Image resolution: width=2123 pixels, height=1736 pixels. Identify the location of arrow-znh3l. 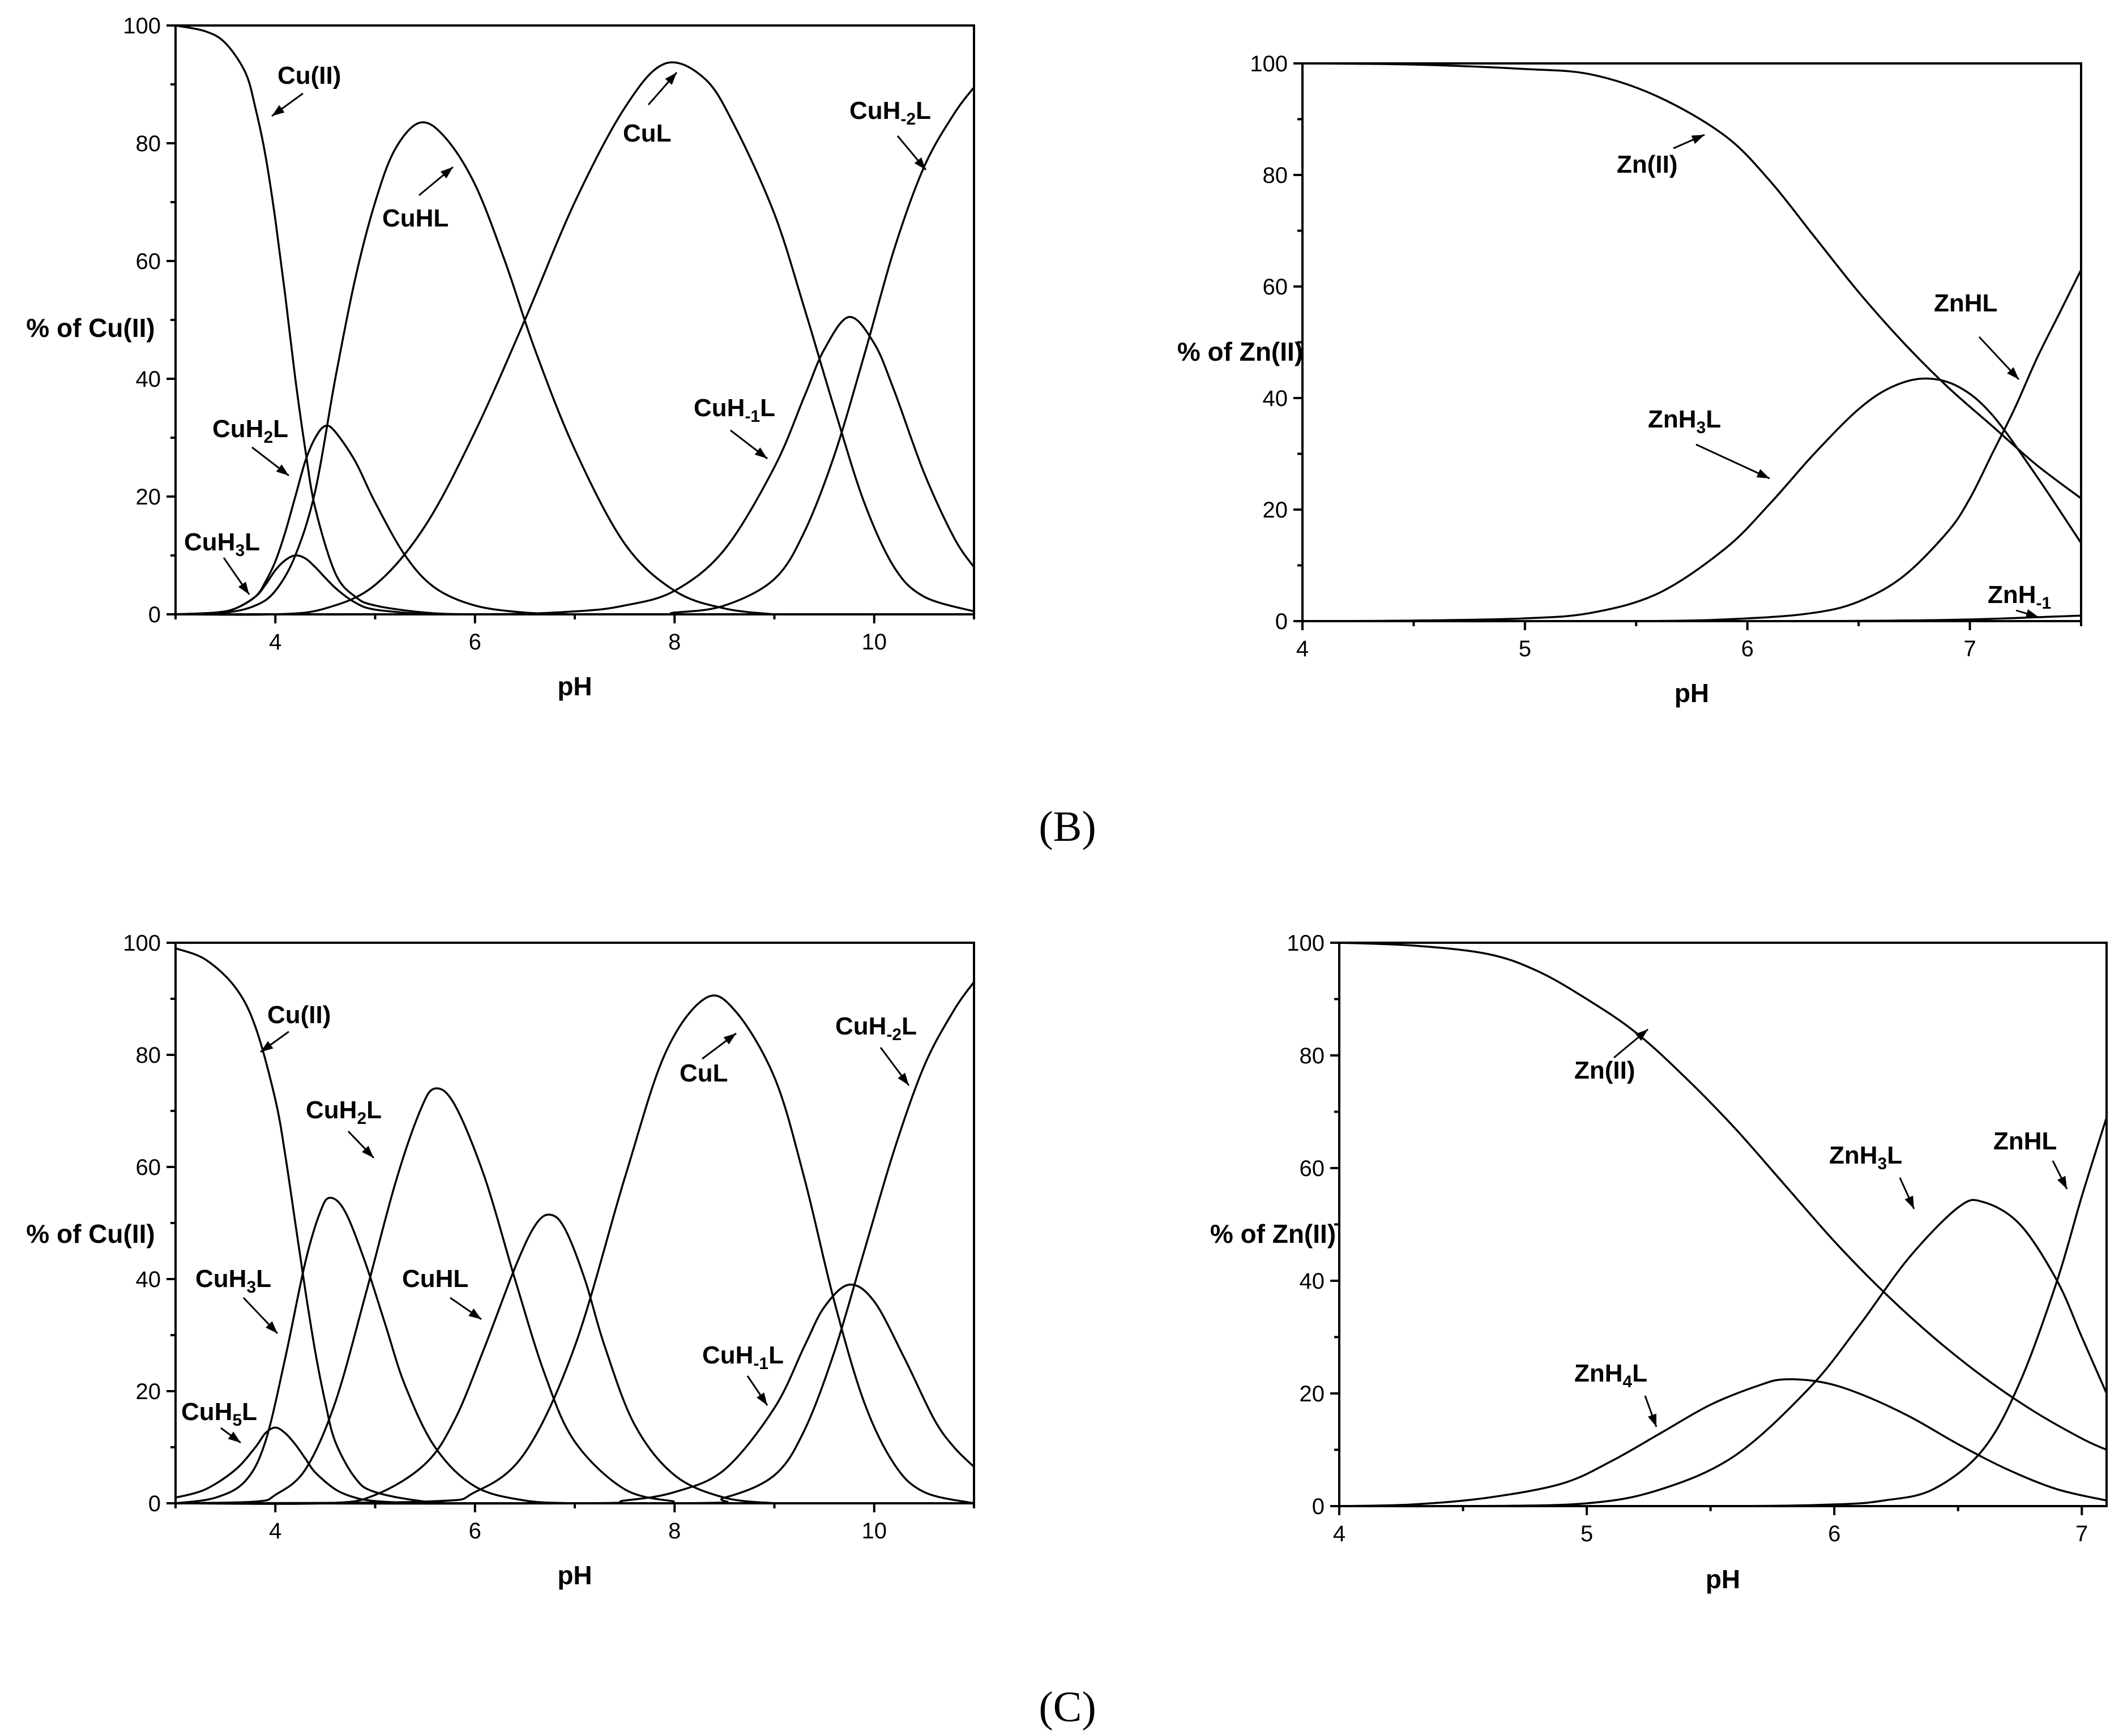
(1732, 461).